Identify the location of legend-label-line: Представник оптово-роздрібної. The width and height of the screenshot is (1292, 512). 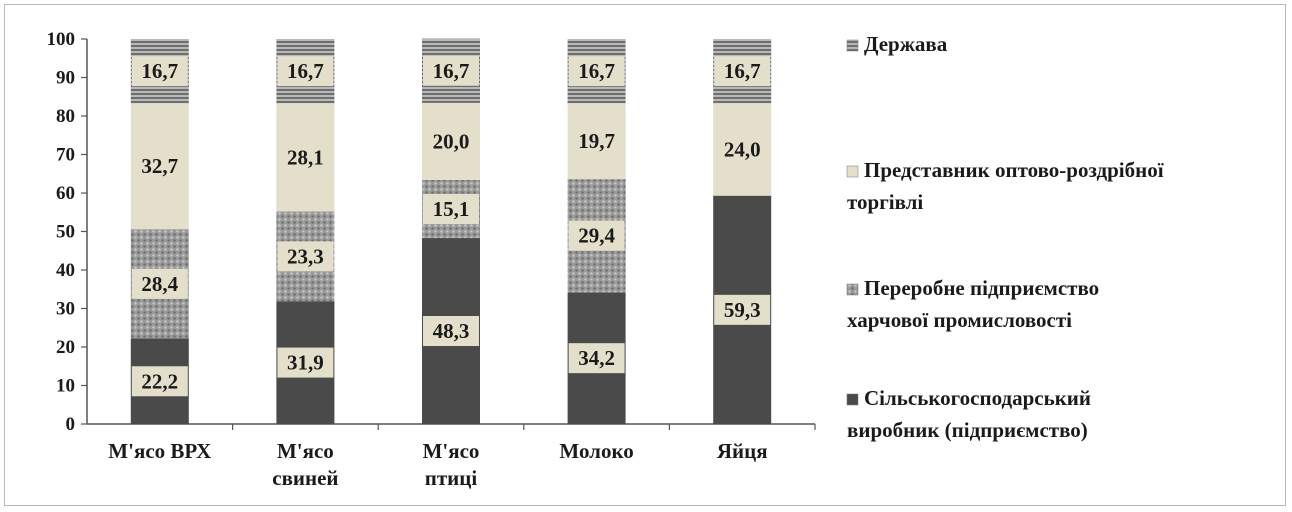
(1014, 170).